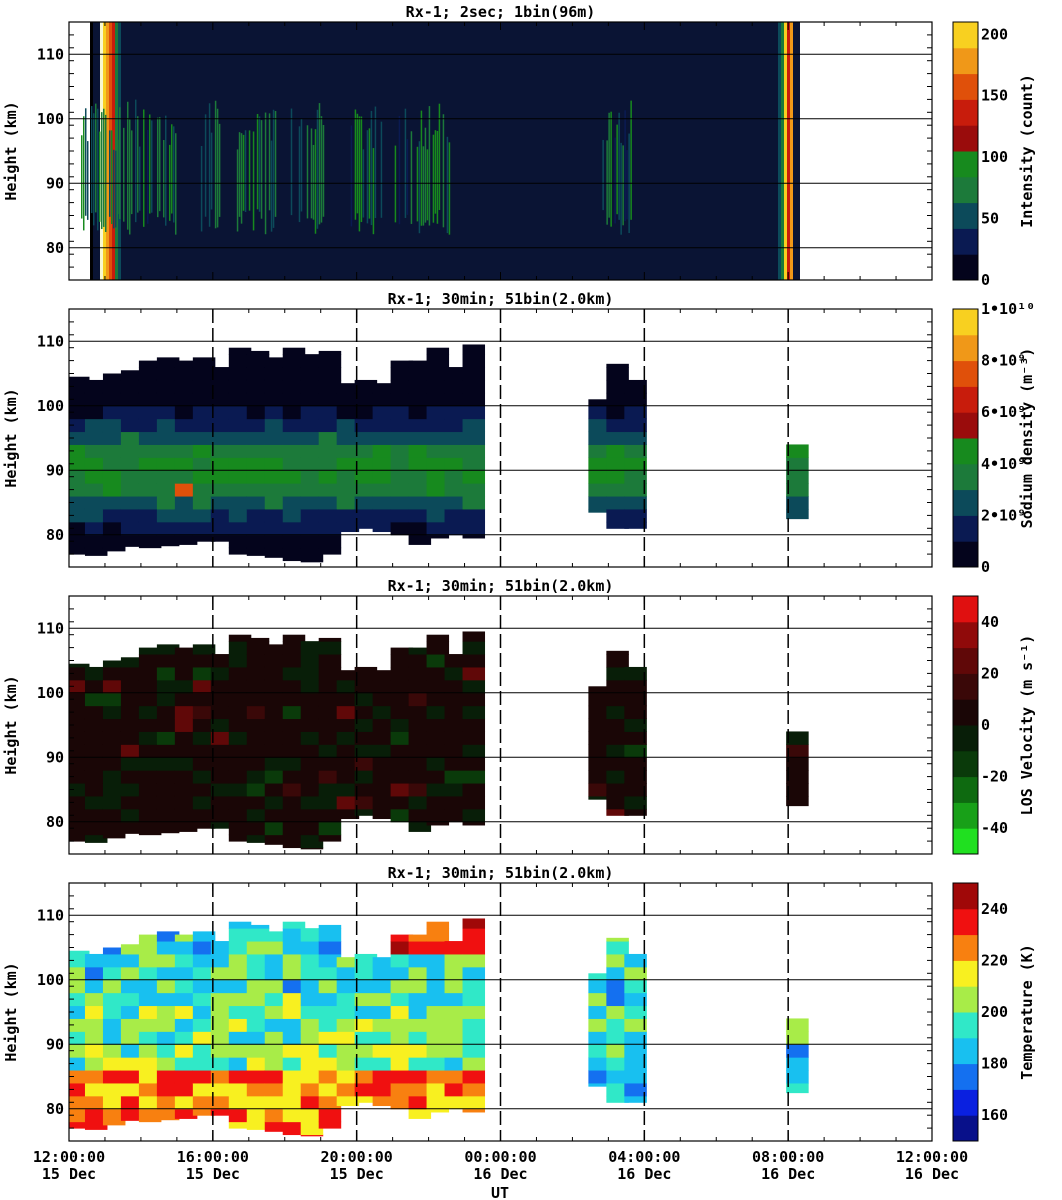  What do you see at coordinates (965, 815) in the screenshot?
I see `colorbar-swatch` at bounding box center [965, 815].